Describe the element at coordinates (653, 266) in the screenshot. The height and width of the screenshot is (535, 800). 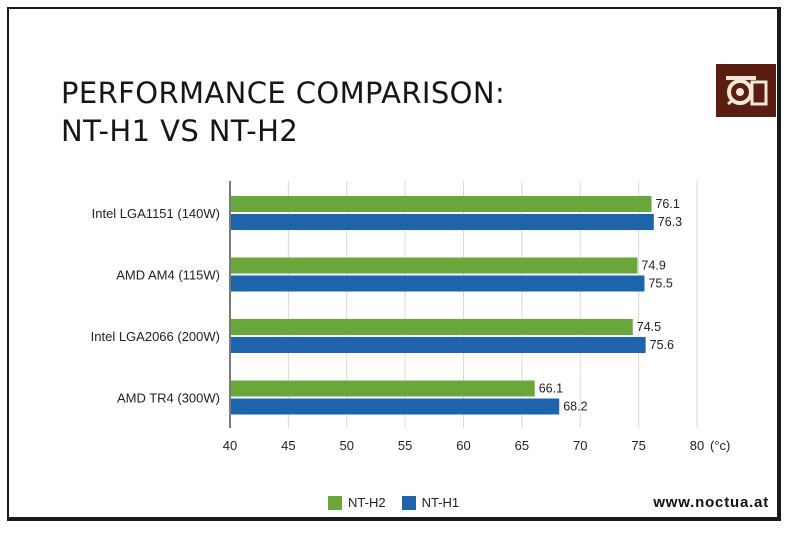
I see `data-label: 74.9` at that location.